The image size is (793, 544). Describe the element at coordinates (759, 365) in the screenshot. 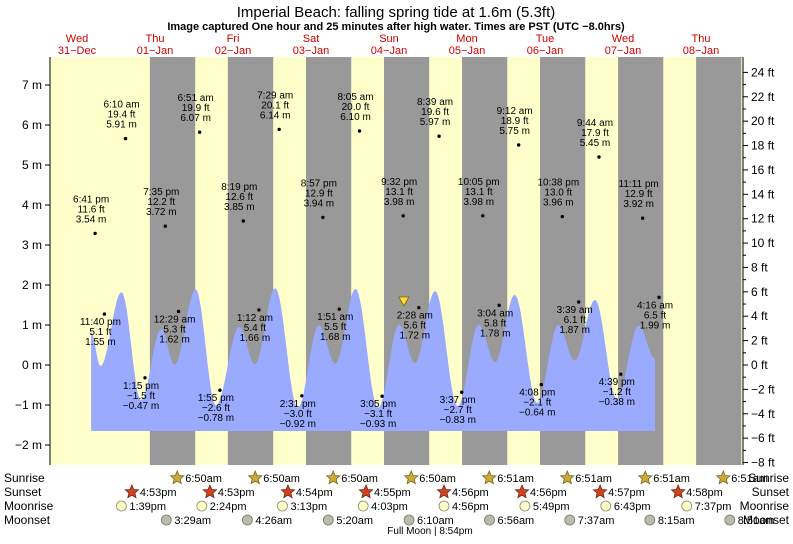

I see `right-tick-label: 0 ft` at that location.